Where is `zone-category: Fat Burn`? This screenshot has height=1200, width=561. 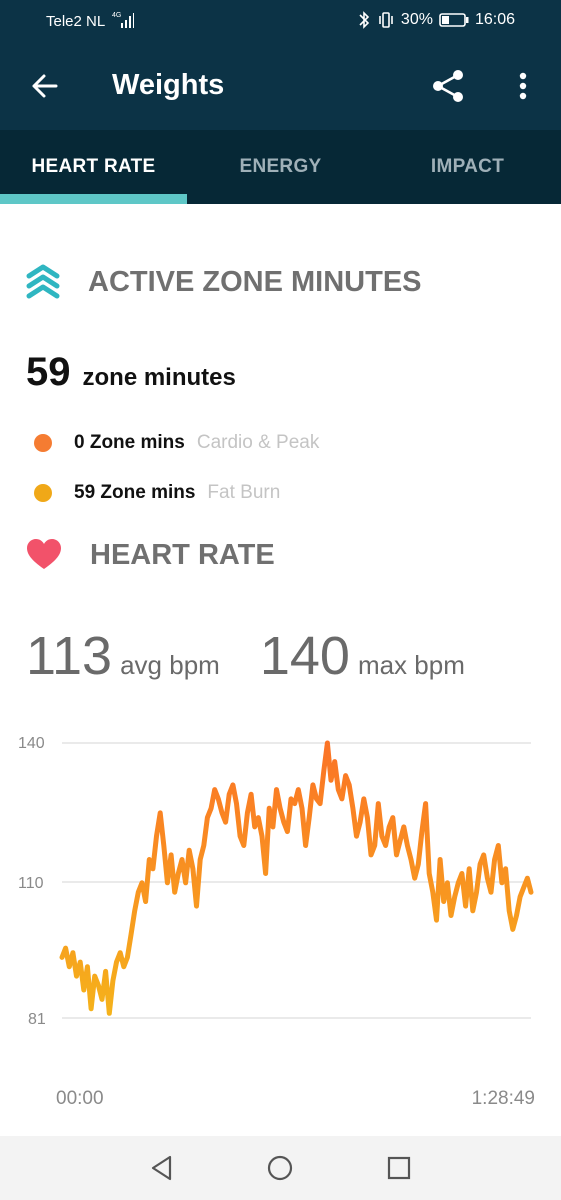 zone-category: Fat Burn is located at coordinates (244, 492).